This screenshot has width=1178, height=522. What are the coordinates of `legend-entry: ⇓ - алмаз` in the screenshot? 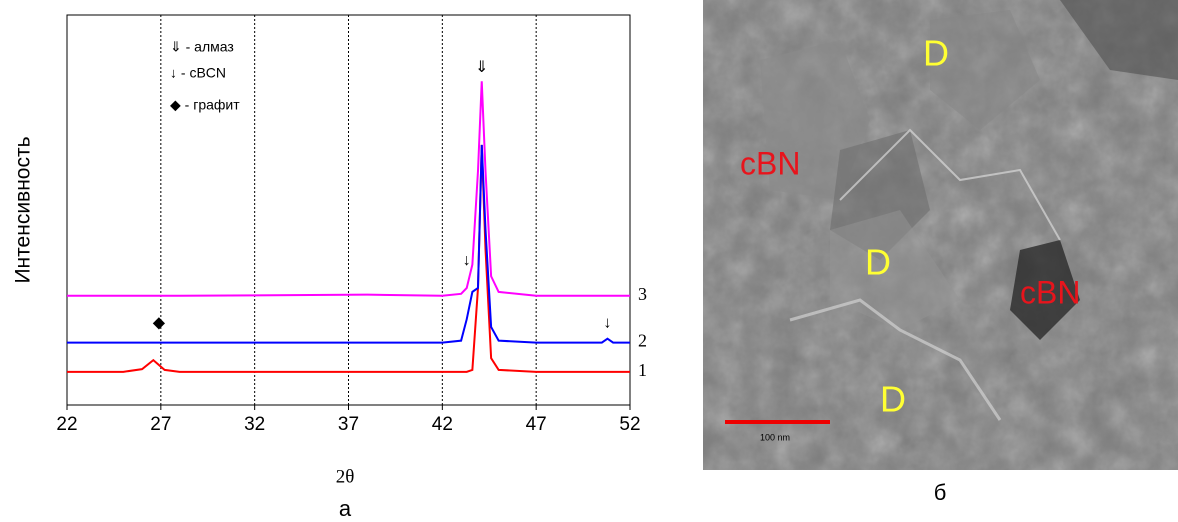 It's located at (202, 47).